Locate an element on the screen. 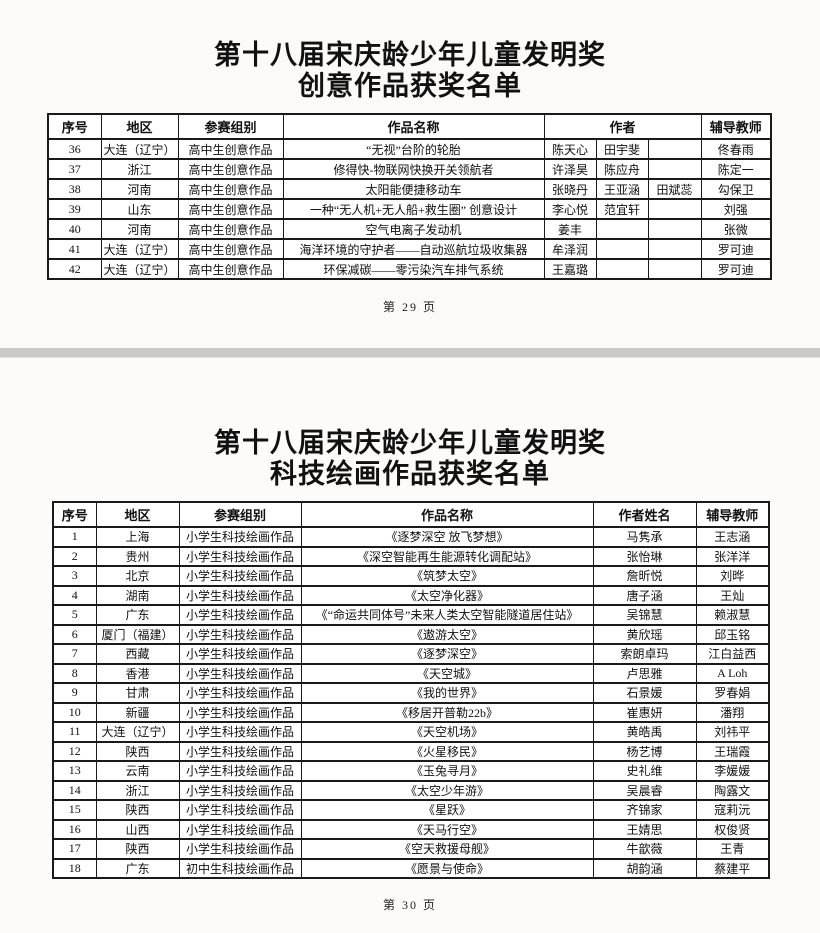 Image resolution: width=820 pixels, height=933 pixels. table-cell: 4 is located at coordinates (74, 595).